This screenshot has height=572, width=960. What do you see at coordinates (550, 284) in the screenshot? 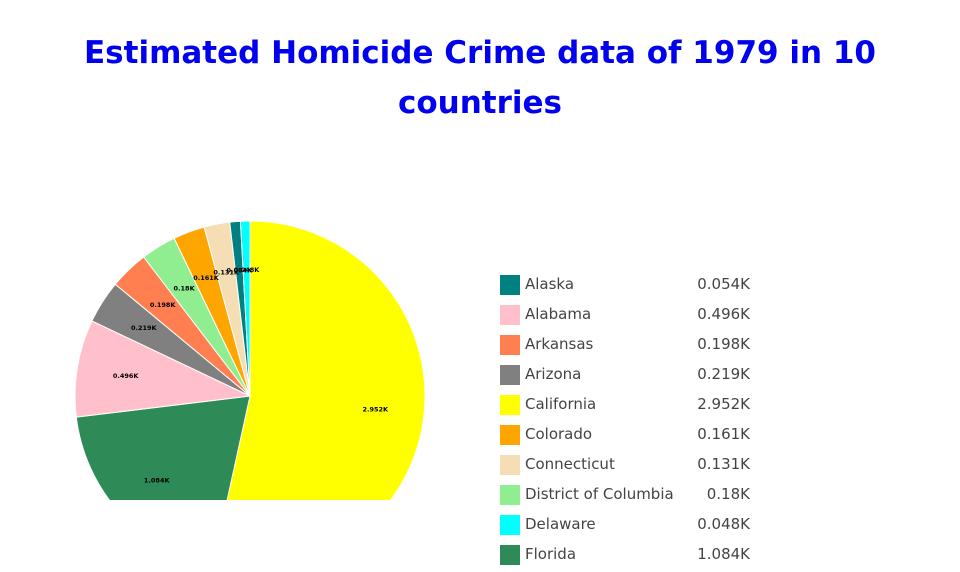
I see `legend-label: Alaska` at bounding box center [550, 284].